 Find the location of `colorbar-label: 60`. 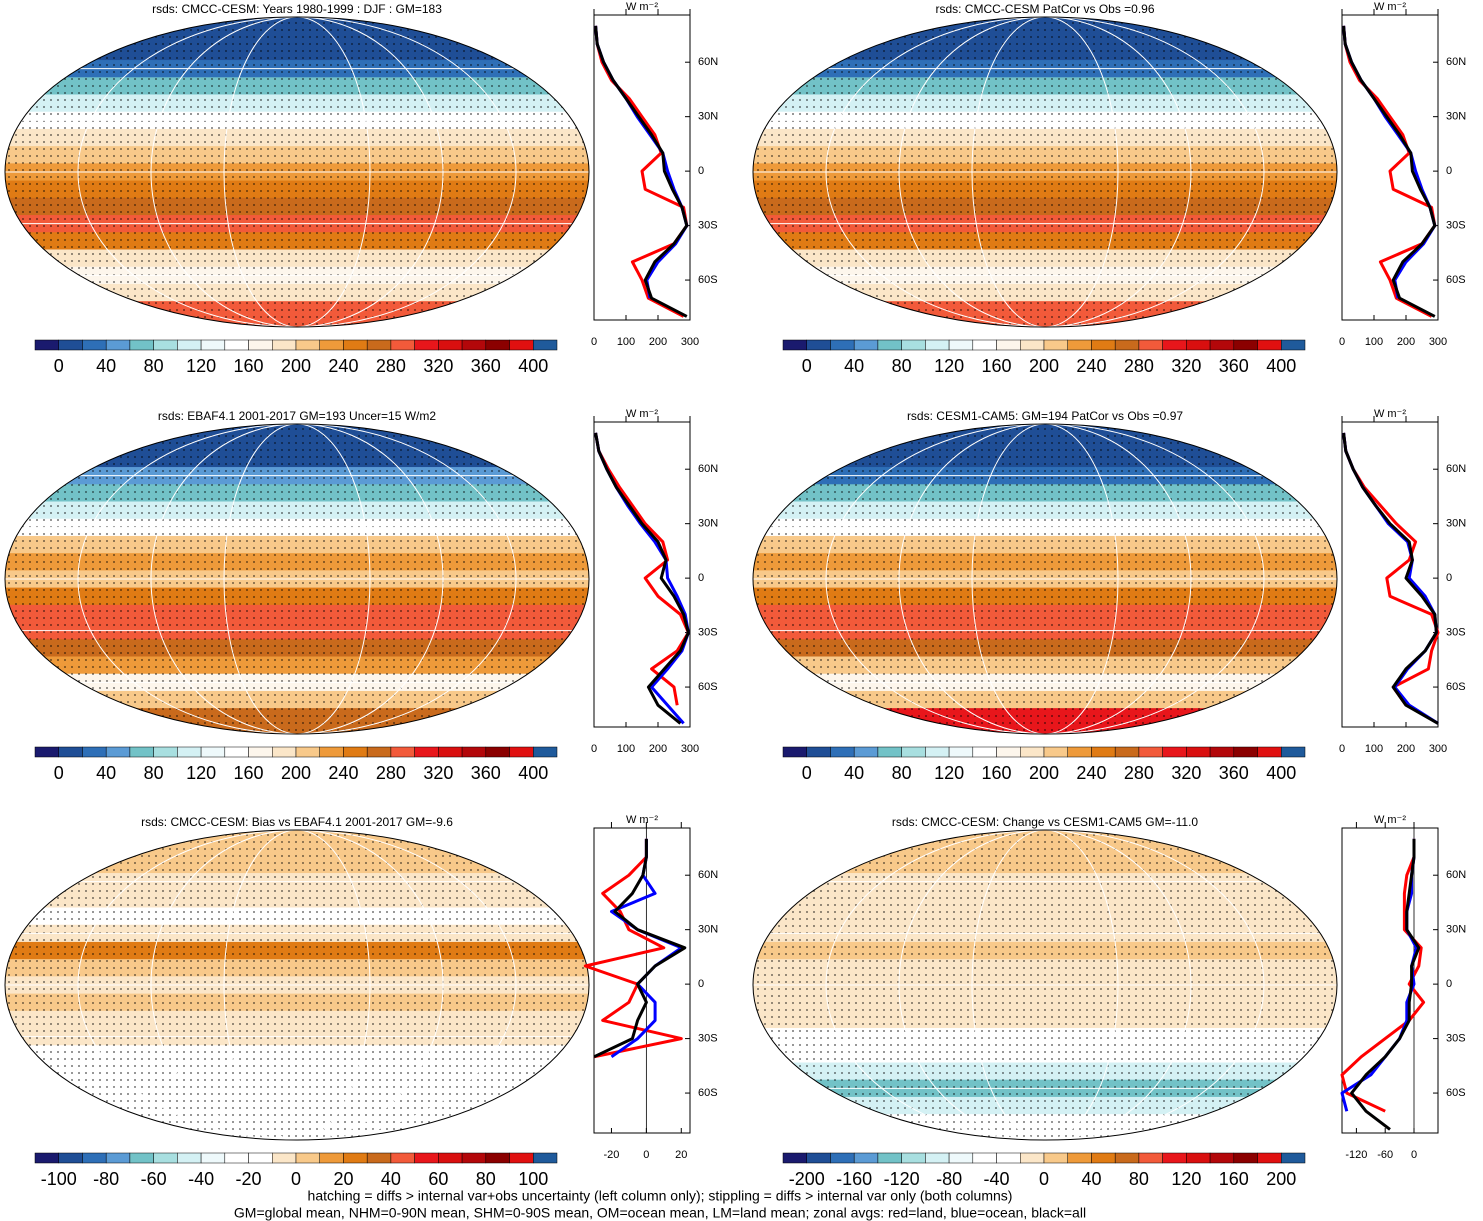

colorbar-label: 60 is located at coordinates (438, 1179).